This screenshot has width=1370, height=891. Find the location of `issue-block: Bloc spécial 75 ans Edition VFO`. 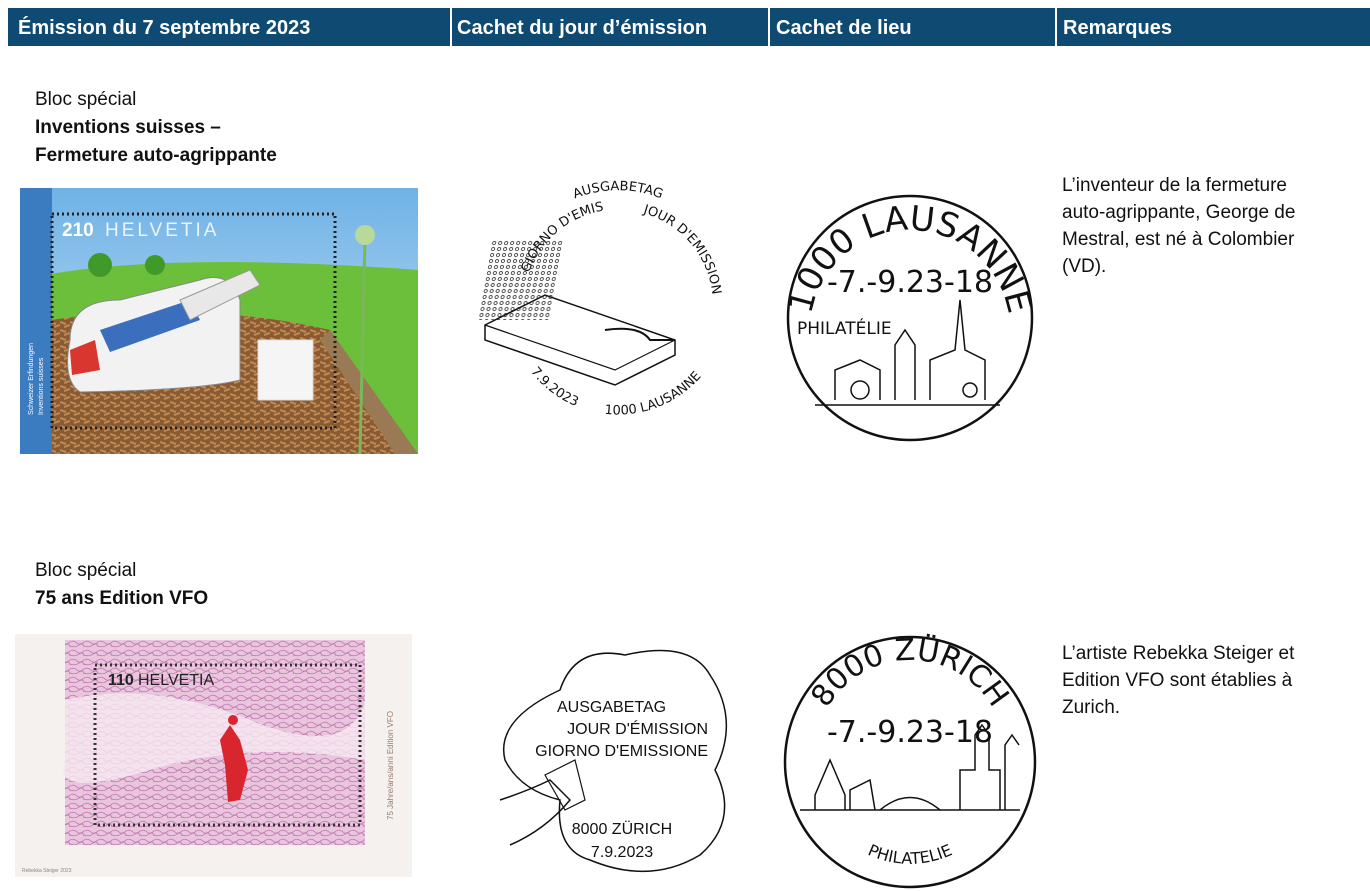

issue-block: Bloc spécial 75 ans Edition VFO is located at coordinates (121, 585).